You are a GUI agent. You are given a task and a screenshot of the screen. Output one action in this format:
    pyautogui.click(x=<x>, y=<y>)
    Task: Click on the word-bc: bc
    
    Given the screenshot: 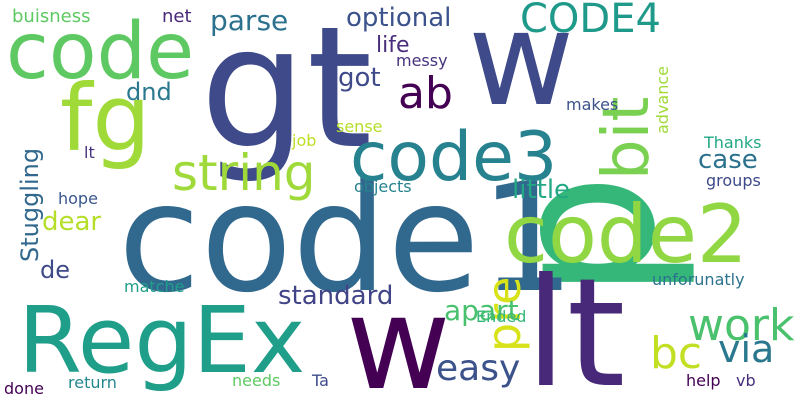 What is the action you would take?
    pyautogui.click(x=676, y=353)
    